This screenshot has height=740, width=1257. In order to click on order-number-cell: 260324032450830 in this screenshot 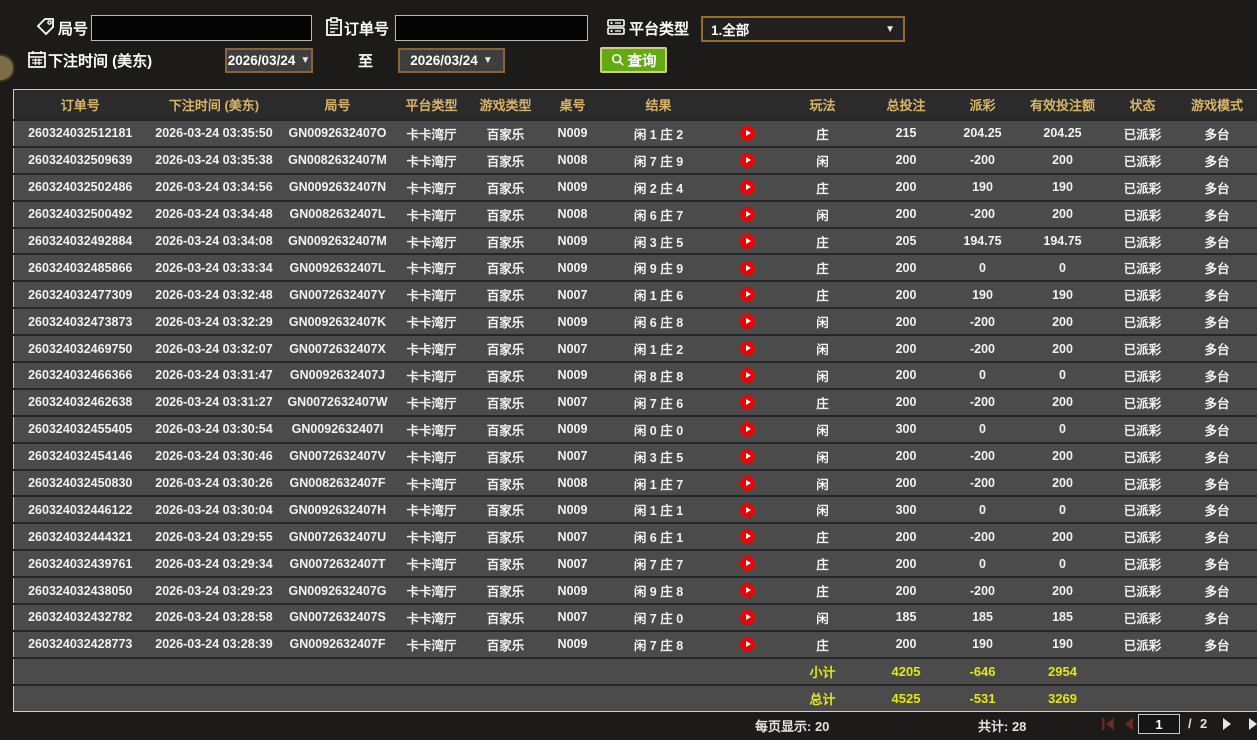, I will do `click(80, 482)`.